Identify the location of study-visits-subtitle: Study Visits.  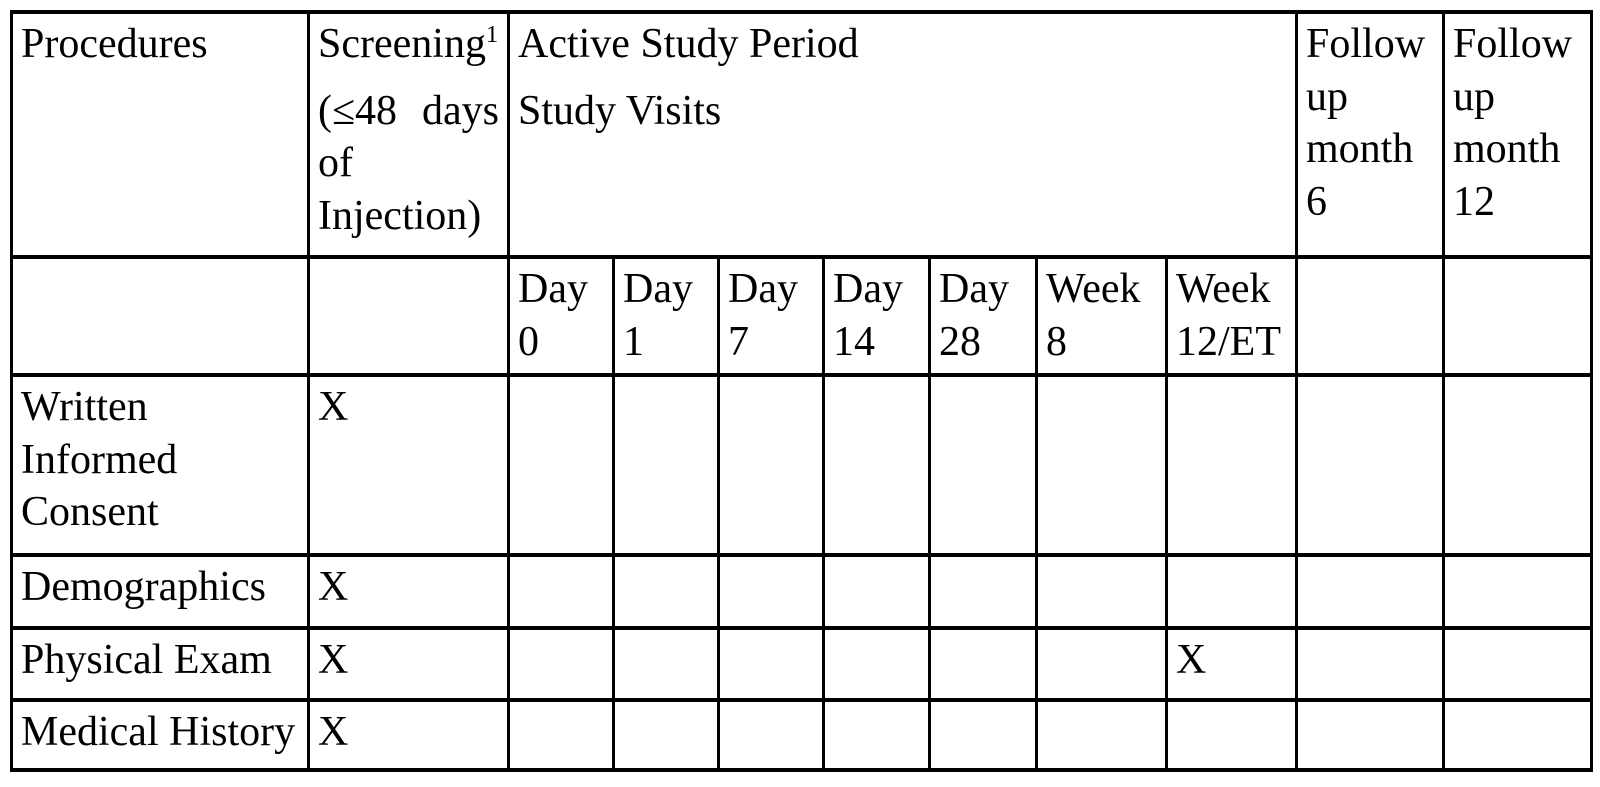
(620, 110).